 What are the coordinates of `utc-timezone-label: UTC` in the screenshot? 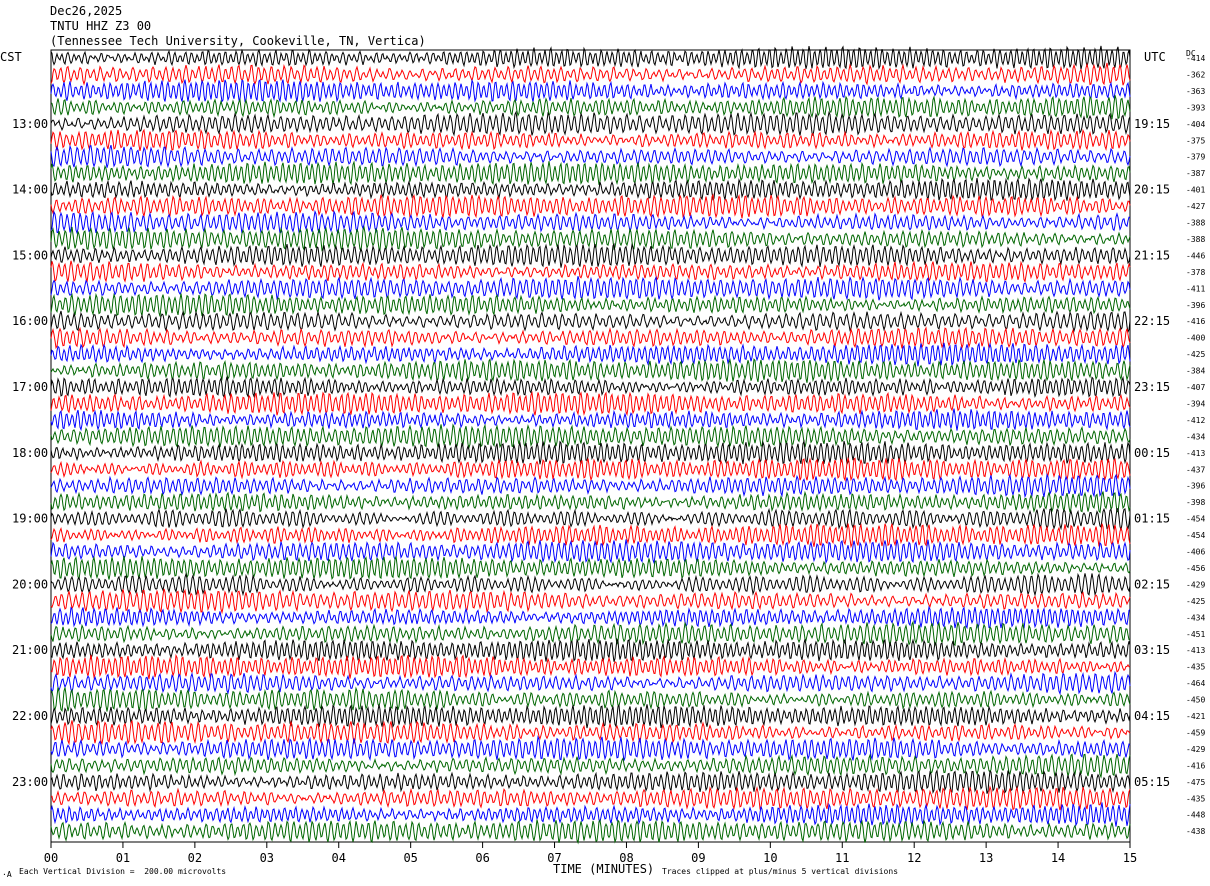 It's located at (1155, 57).